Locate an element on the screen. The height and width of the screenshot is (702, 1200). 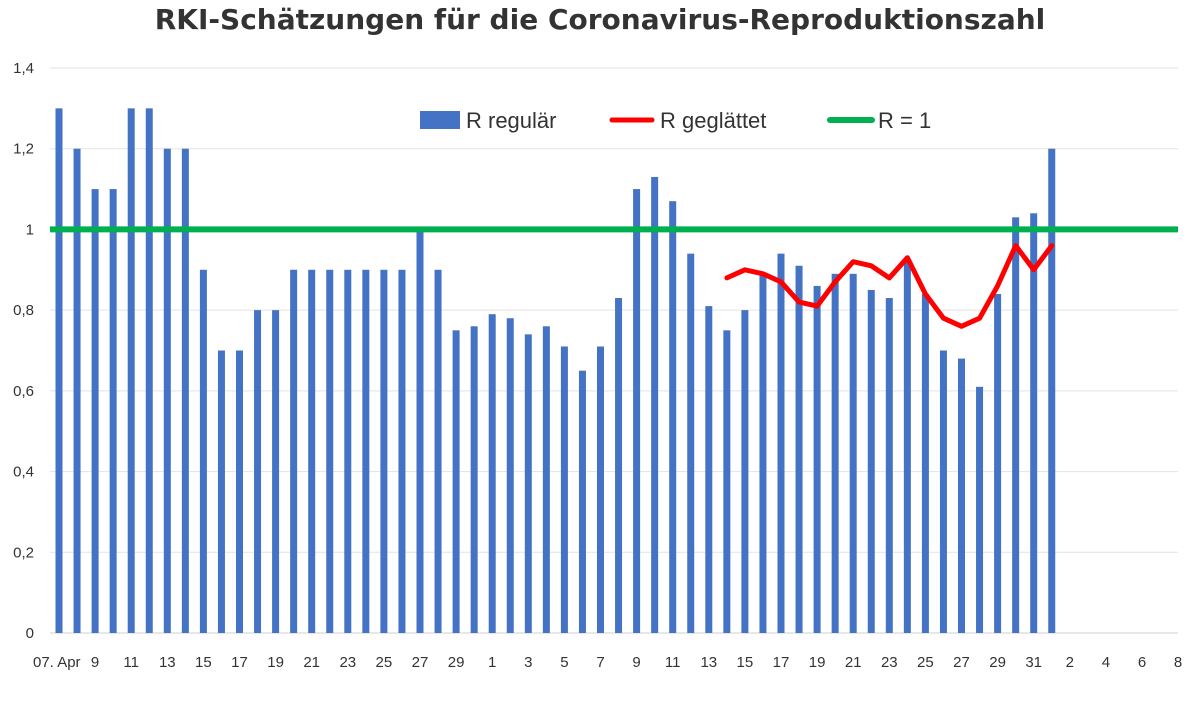
x-tick-label: 6 is located at coordinates (1142, 662).